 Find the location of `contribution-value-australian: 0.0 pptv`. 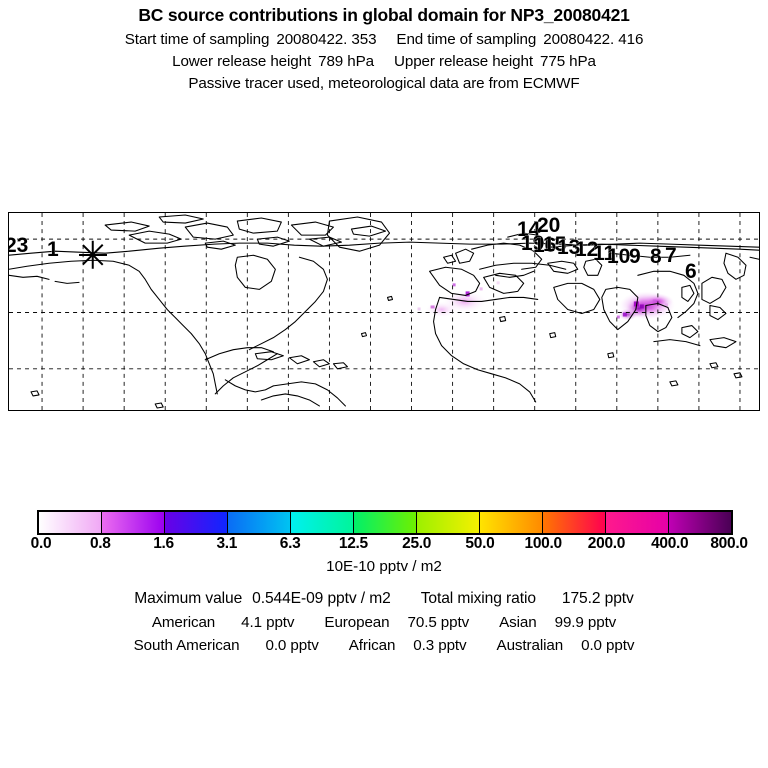

contribution-value-australian: 0.0 pptv is located at coordinates (608, 645).